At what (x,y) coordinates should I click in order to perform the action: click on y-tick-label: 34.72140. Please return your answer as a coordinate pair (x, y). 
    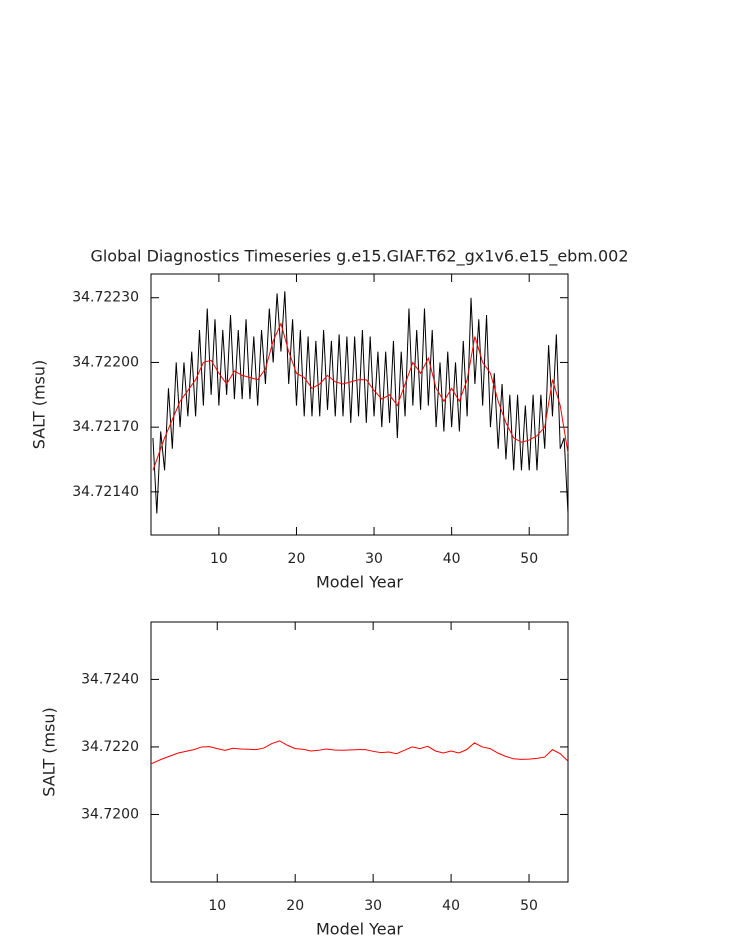
    Looking at the image, I should click on (105, 492).